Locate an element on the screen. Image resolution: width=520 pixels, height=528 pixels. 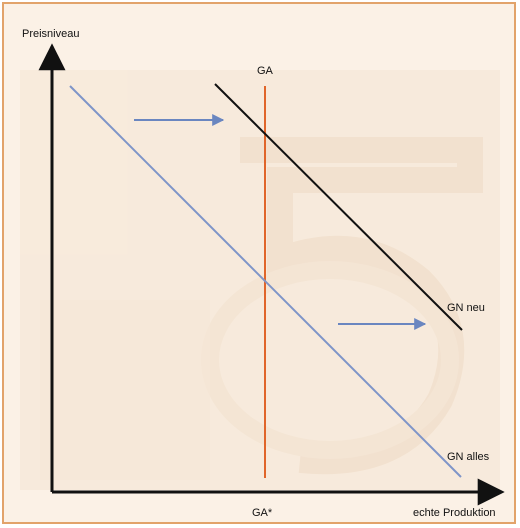
gn-neu-label: GN neu is located at coordinates (466, 308).